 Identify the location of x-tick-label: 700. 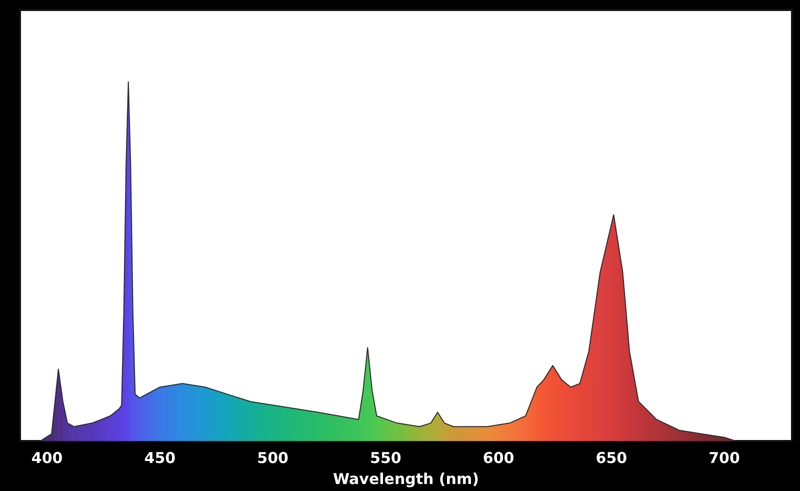
(724, 457).